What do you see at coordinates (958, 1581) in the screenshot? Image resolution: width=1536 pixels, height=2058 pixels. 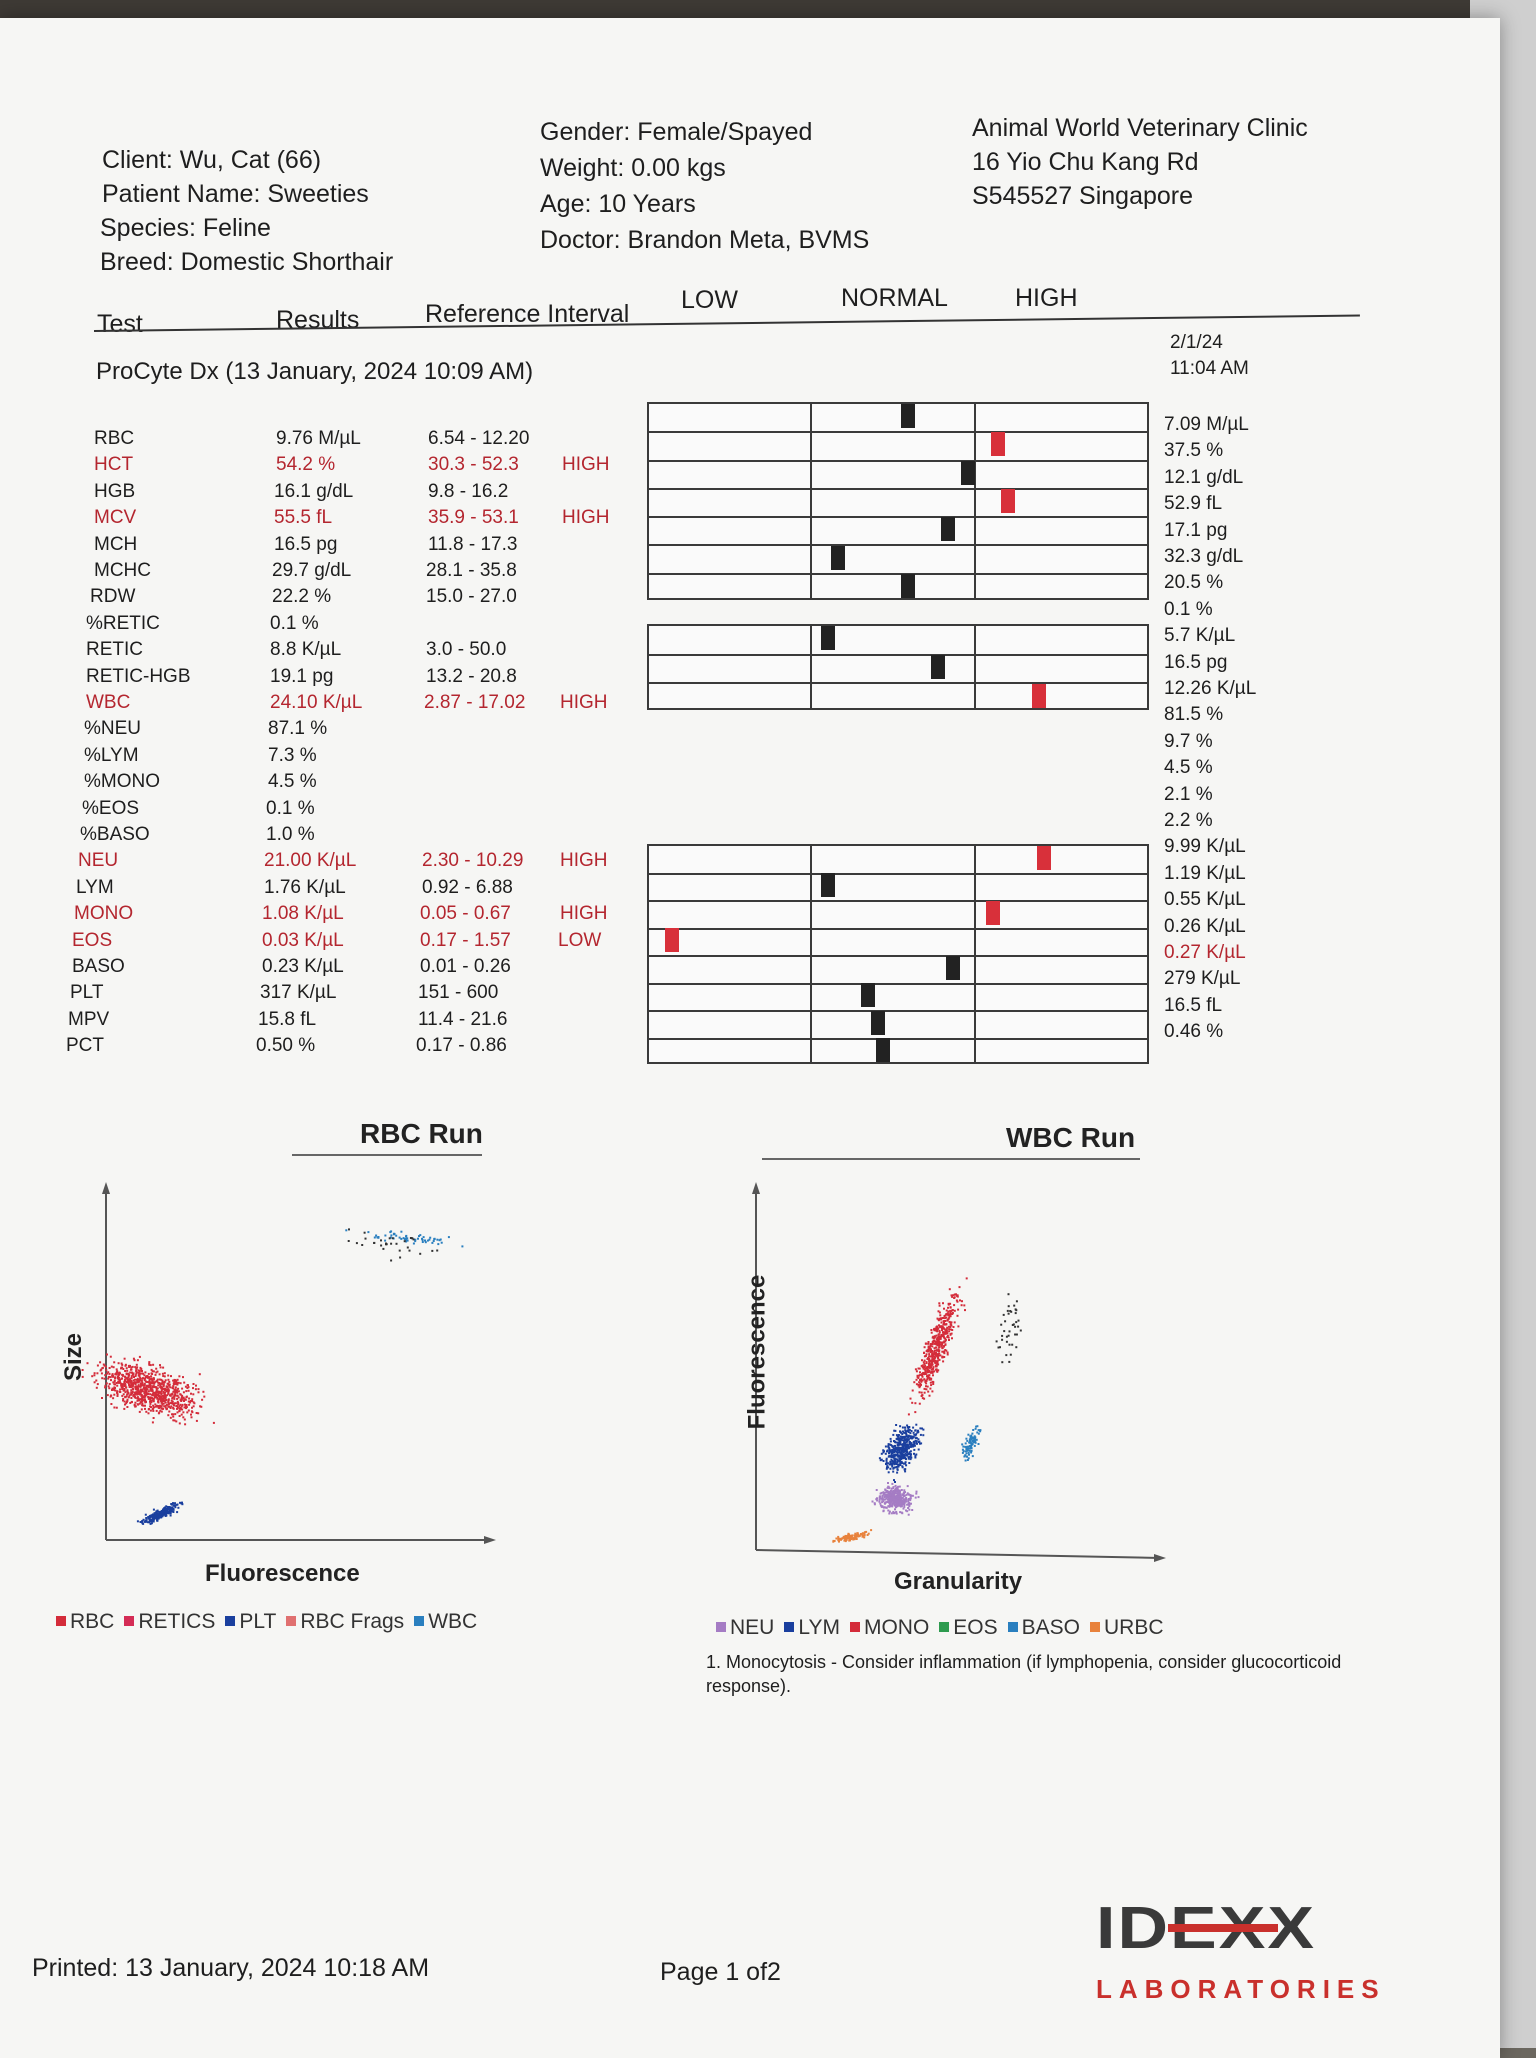 I see `wbc-run-xlabel: Granularity` at bounding box center [958, 1581].